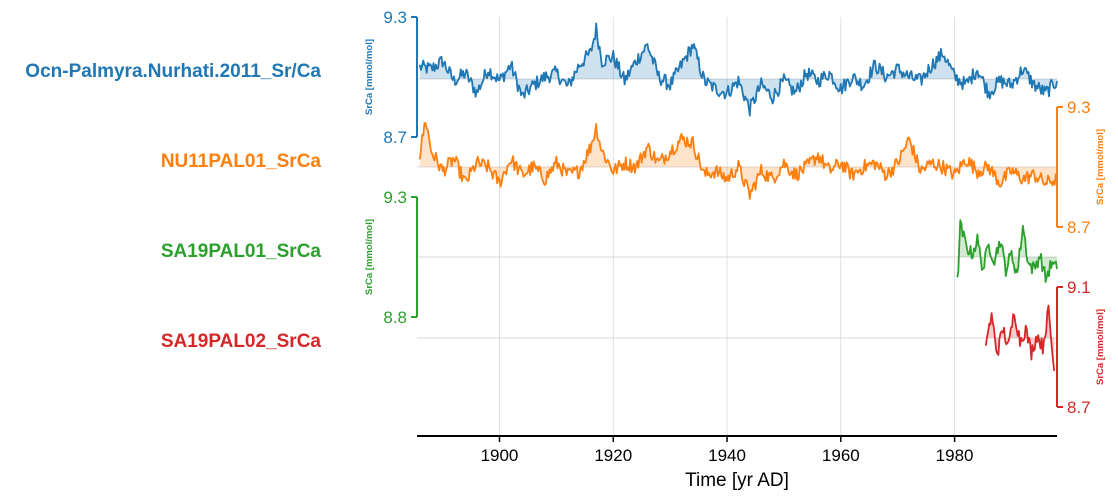  I want to click on series-2: NU11PAL01_SrCa, so click(609, 161).